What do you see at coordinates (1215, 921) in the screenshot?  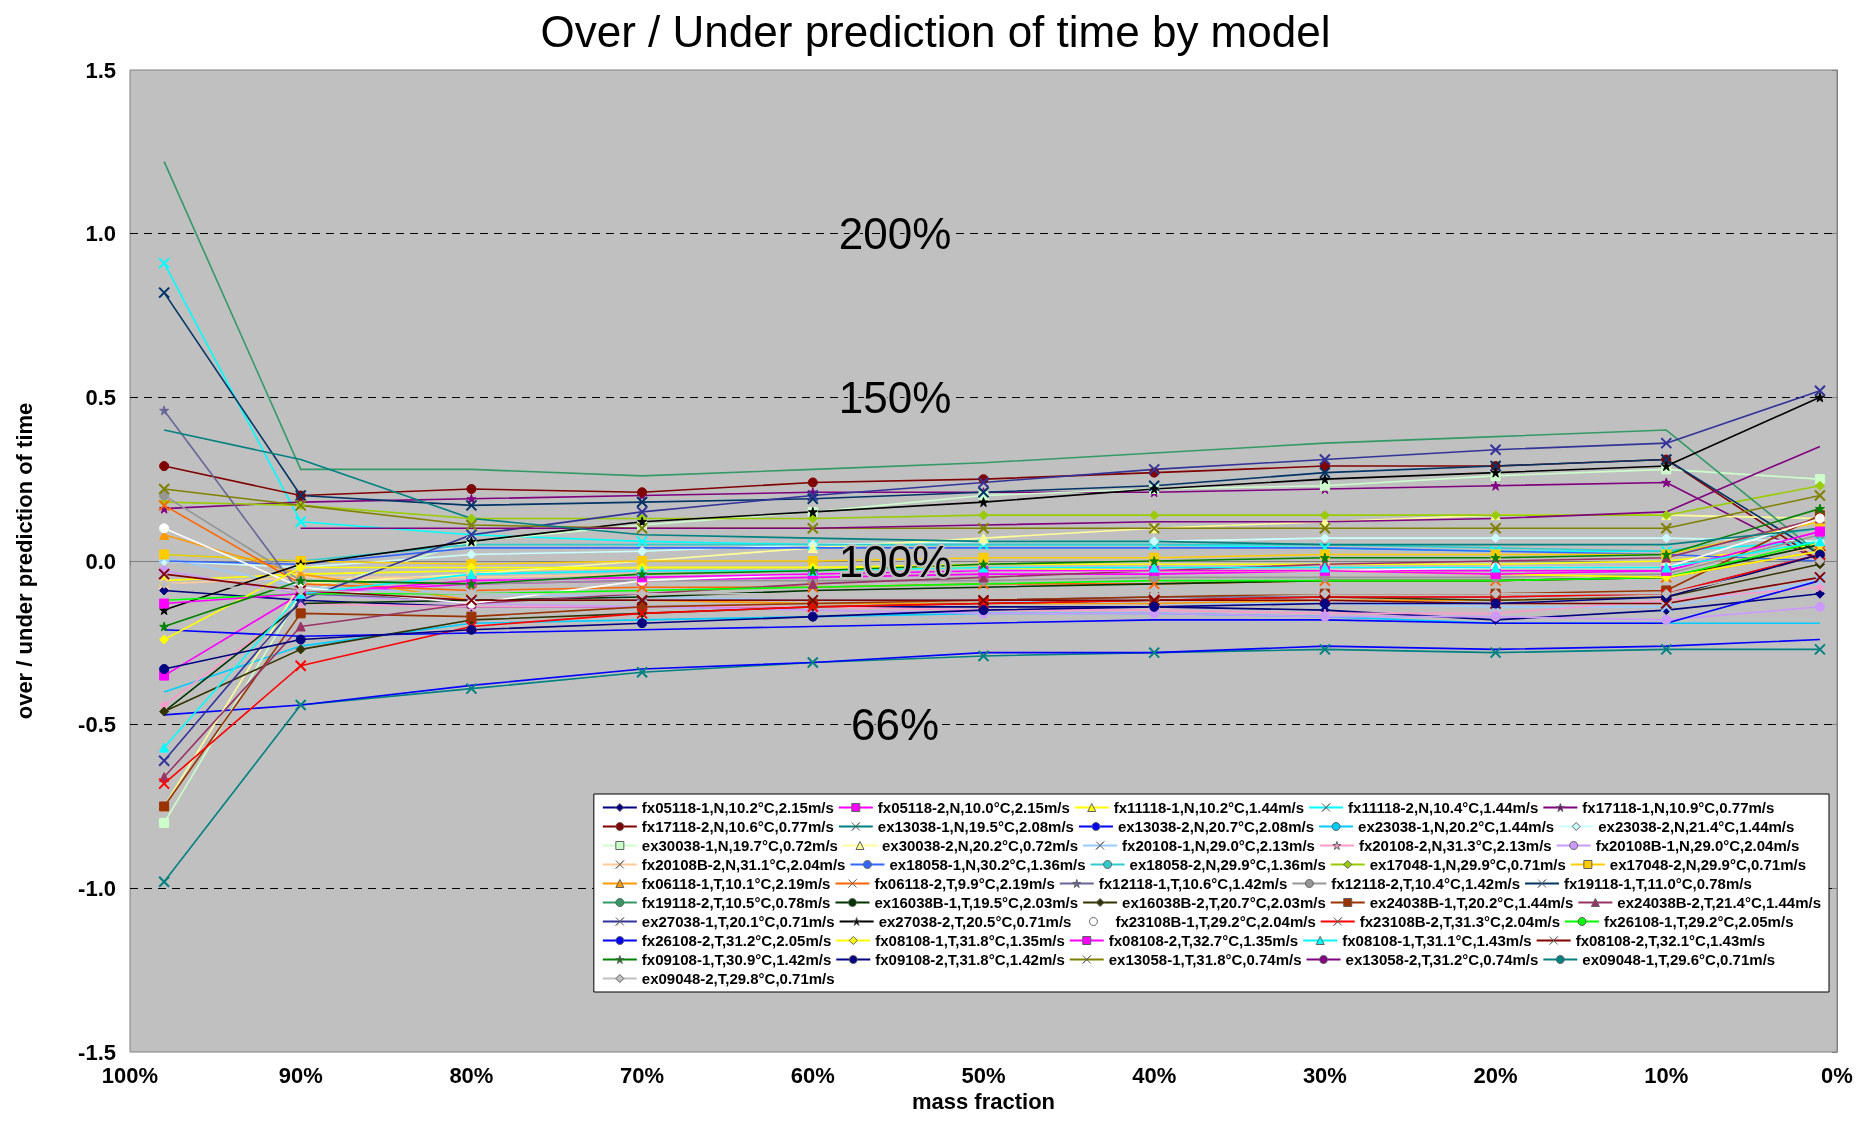 I see `legend-label: fx23108B-1,T,29.2°C,2.04m/s` at bounding box center [1215, 921].